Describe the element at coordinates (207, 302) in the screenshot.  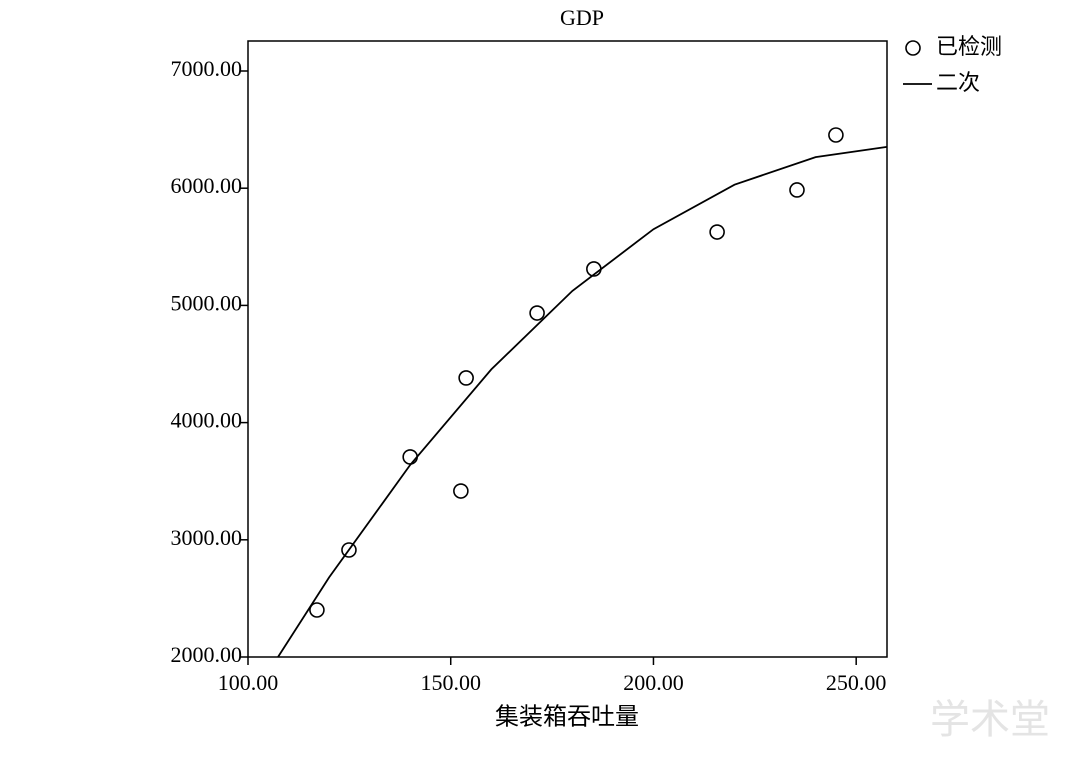
I see `y-tick-label: 5000.00` at that location.